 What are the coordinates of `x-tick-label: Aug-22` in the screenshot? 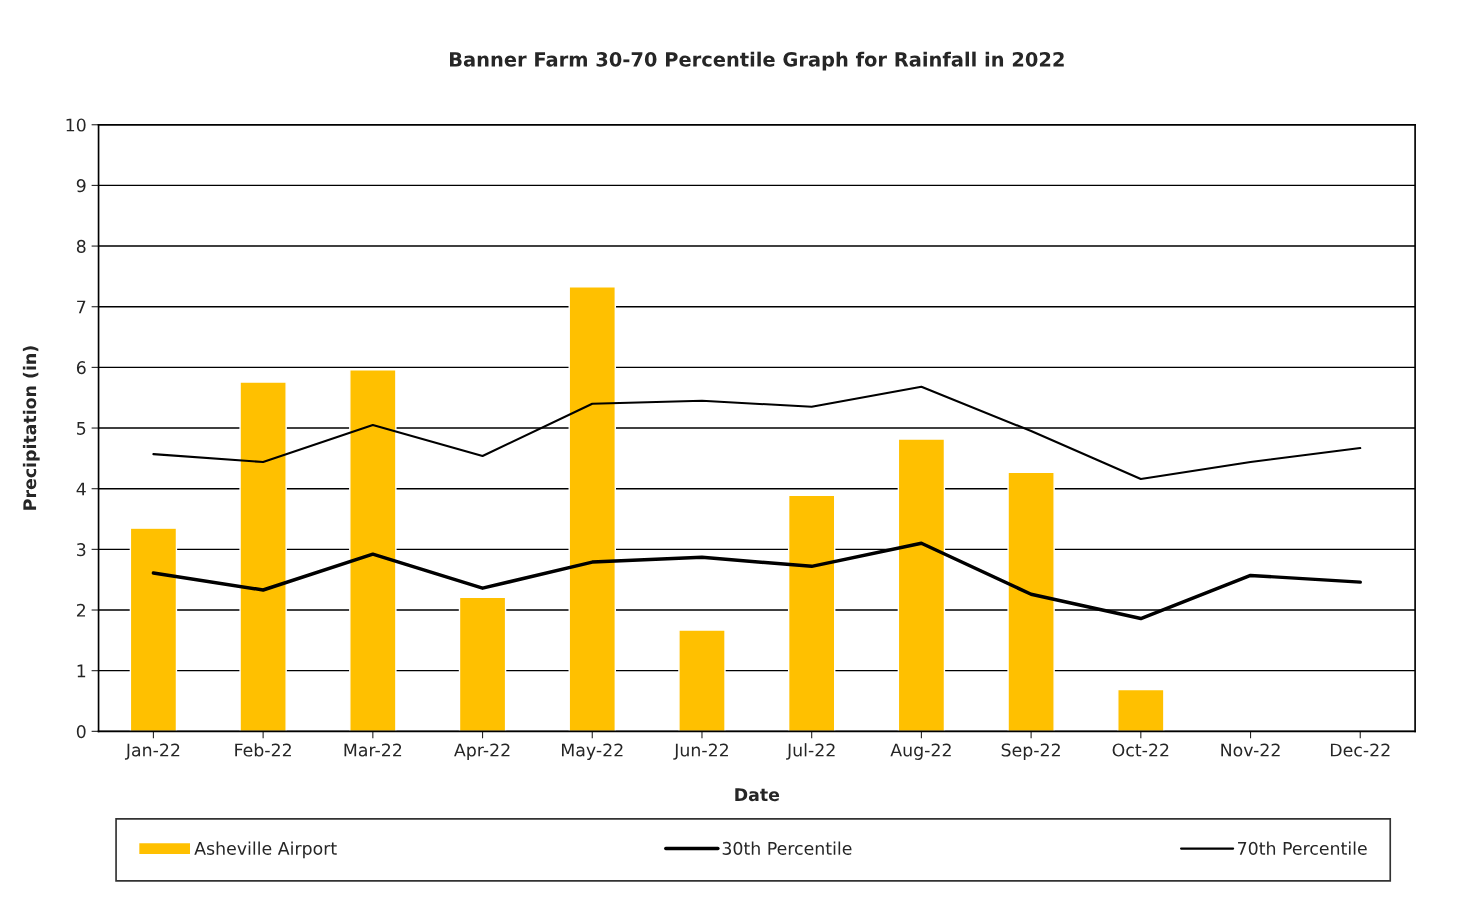 It's located at (920, 751).